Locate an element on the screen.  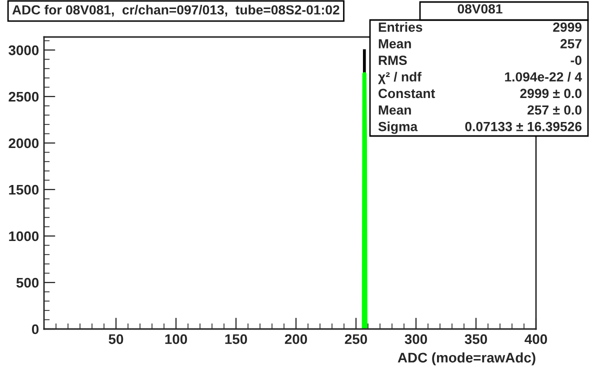
y-tick-label: 2500 is located at coordinates (23, 97).